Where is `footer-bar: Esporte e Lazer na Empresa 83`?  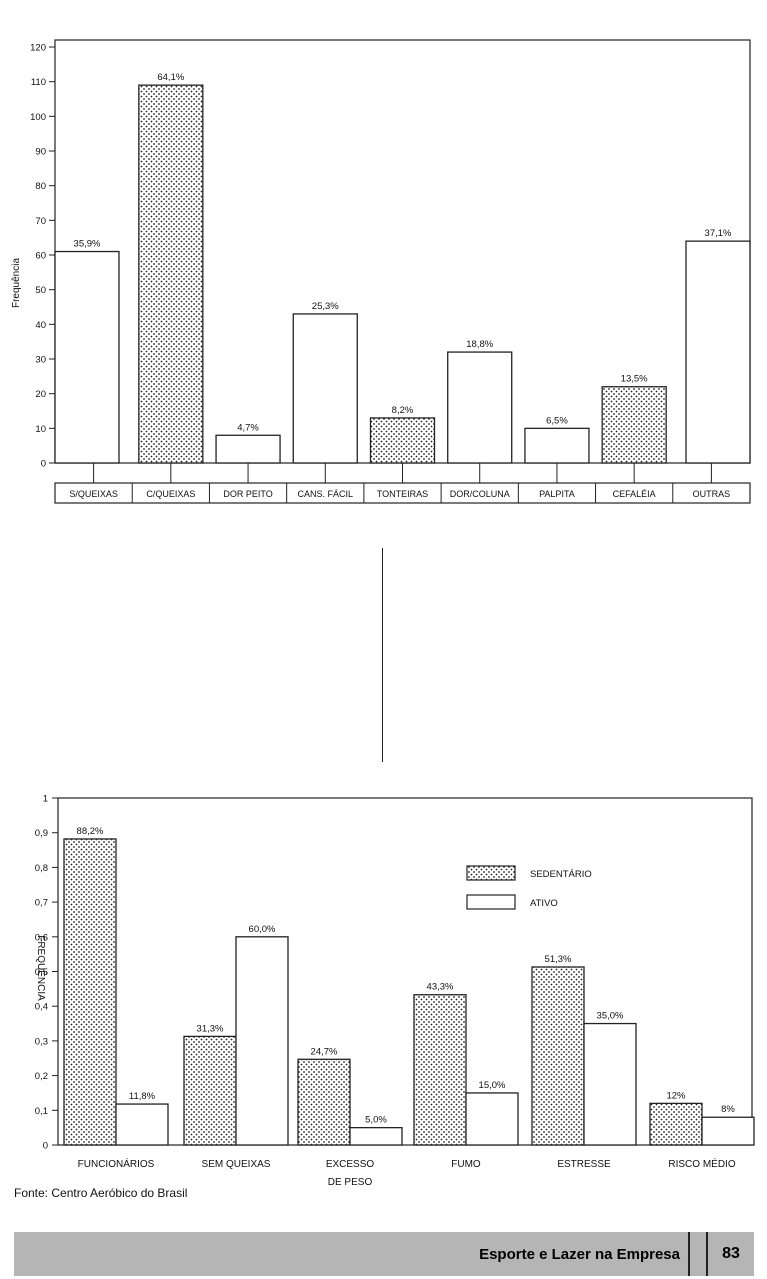 footer-bar: Esporte e Lazer na Empresa 83 is located at coordinates (384, 1254).